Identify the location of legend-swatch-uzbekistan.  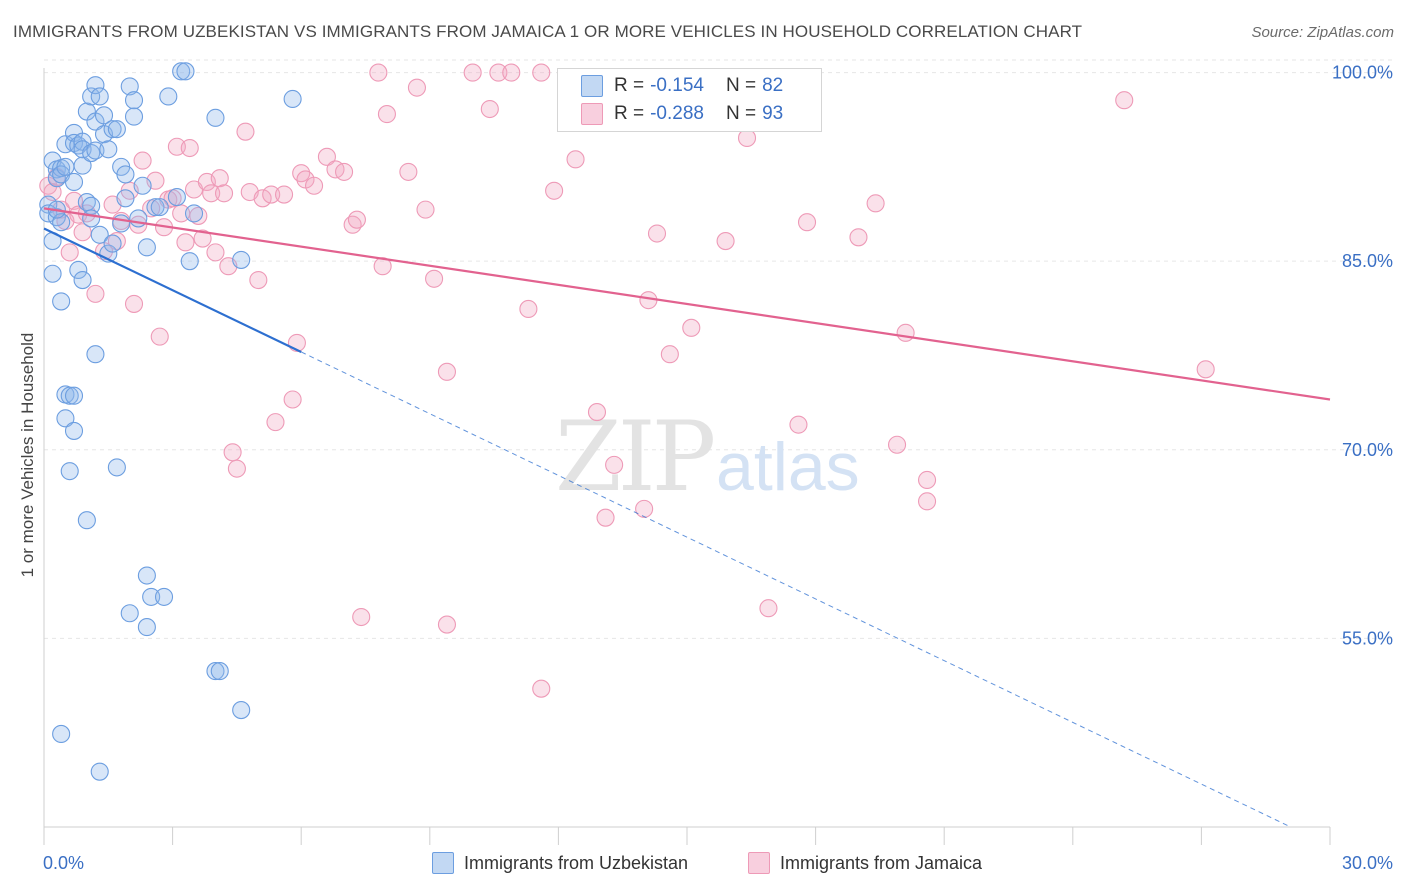
(592, 86).